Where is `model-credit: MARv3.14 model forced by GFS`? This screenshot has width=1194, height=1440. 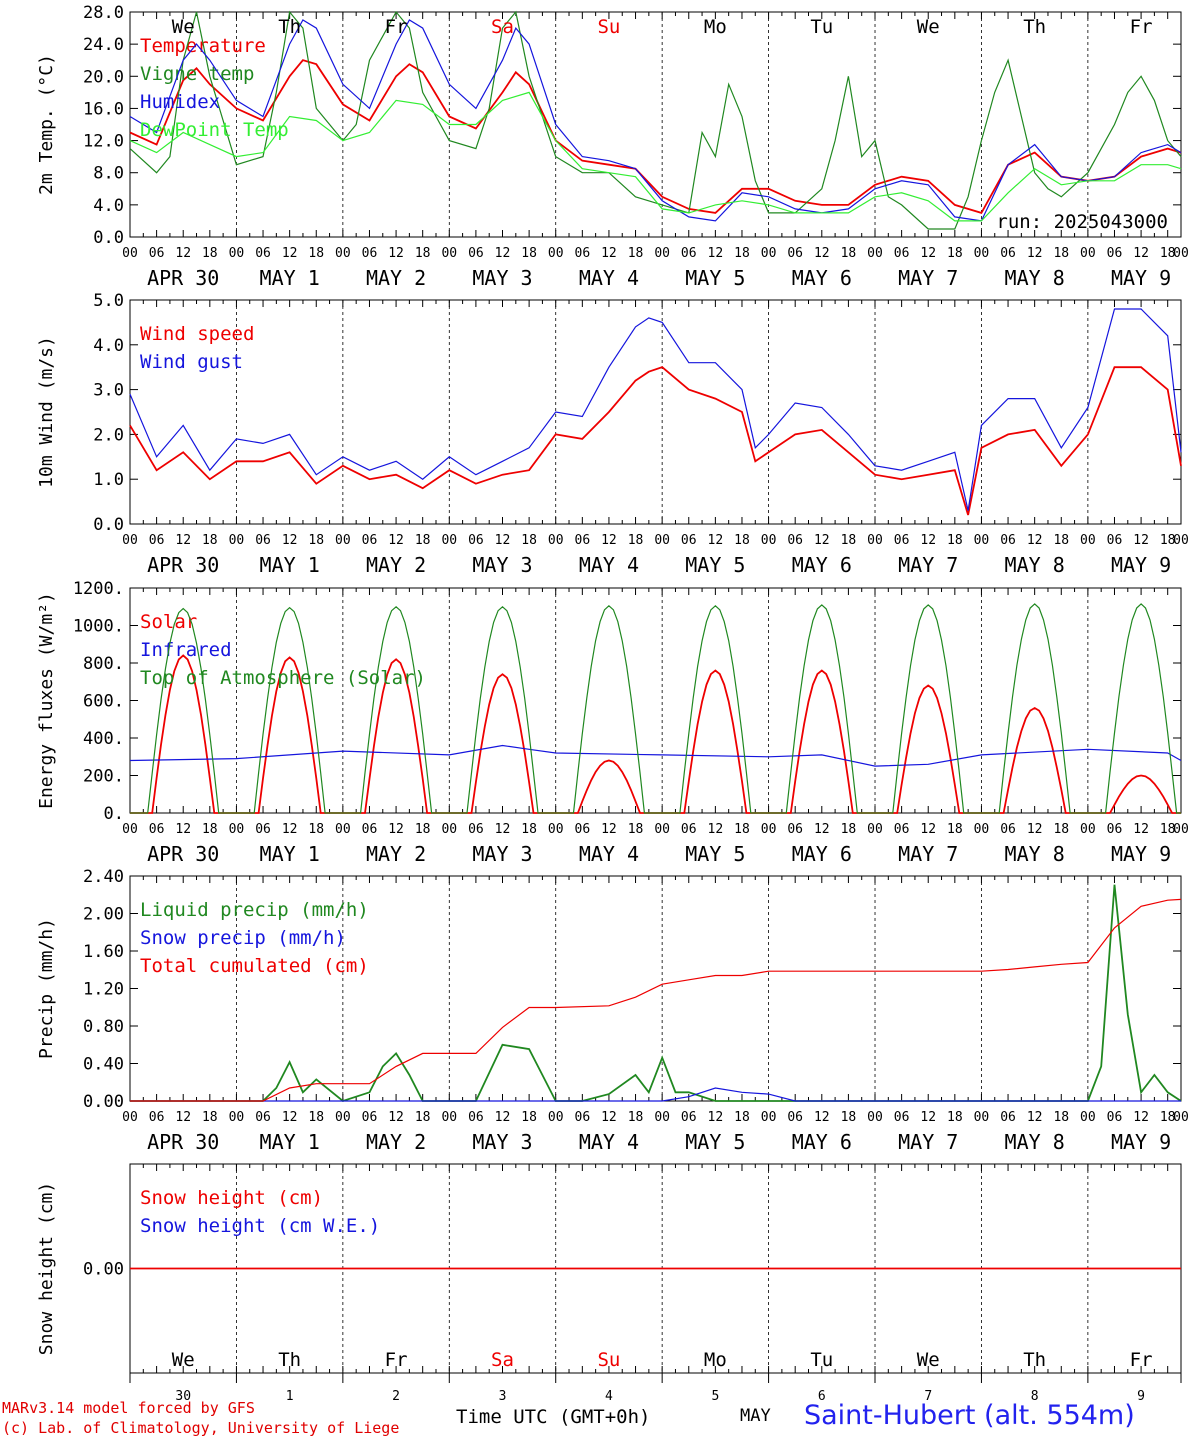
model-credit: MARv3.14 model forced by GFS is located at coordinates (128, 1408).